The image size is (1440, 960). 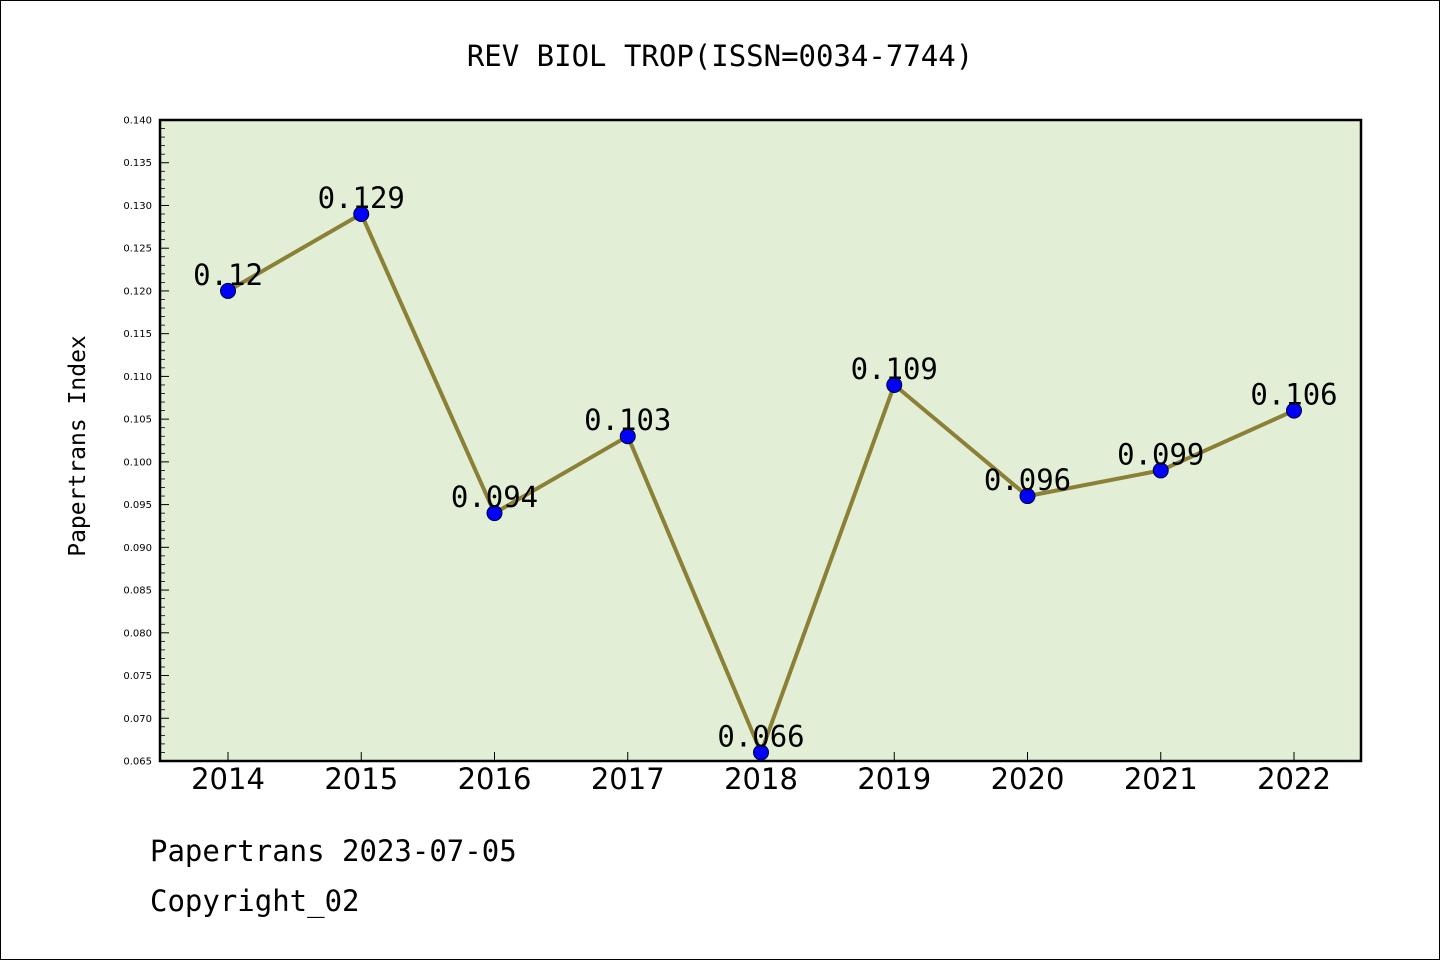 I want to click on y-tick-label: 0.135, so click(x=137, y=163).